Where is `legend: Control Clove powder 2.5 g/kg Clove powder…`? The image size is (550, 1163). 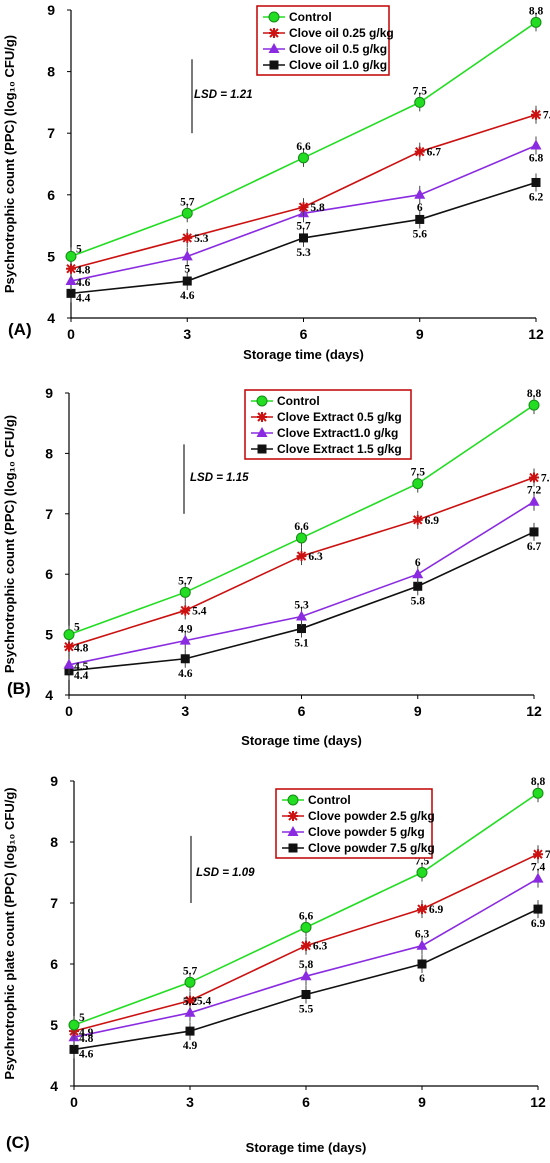 legend: Control Clove powder 2.5 g/kg Clove powder… is located at coordinates (355, 823).